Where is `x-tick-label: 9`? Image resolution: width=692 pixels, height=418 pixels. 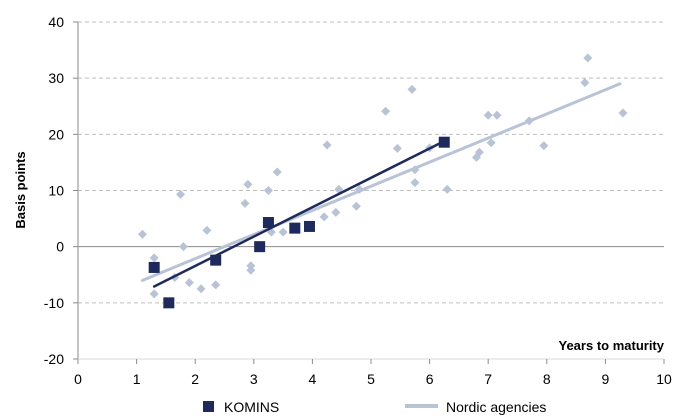 x-tick-label: 9 is located at coordinates (606, 379).